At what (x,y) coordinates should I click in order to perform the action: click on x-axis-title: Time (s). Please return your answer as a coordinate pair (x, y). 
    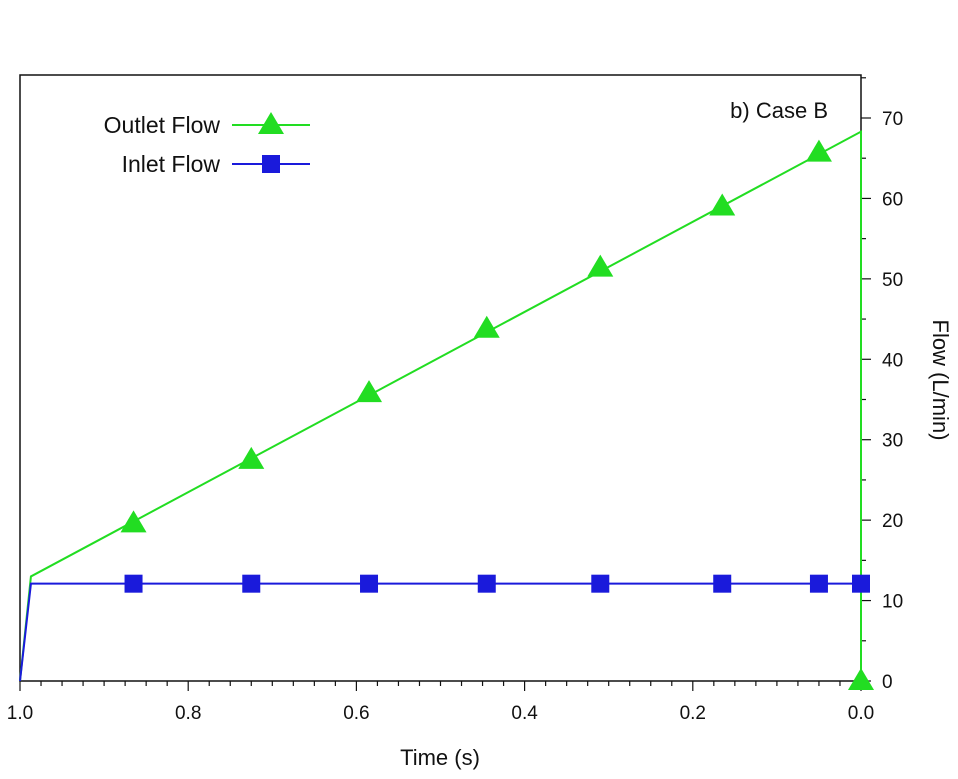
    Looking at the image, I should click on (440, 757).